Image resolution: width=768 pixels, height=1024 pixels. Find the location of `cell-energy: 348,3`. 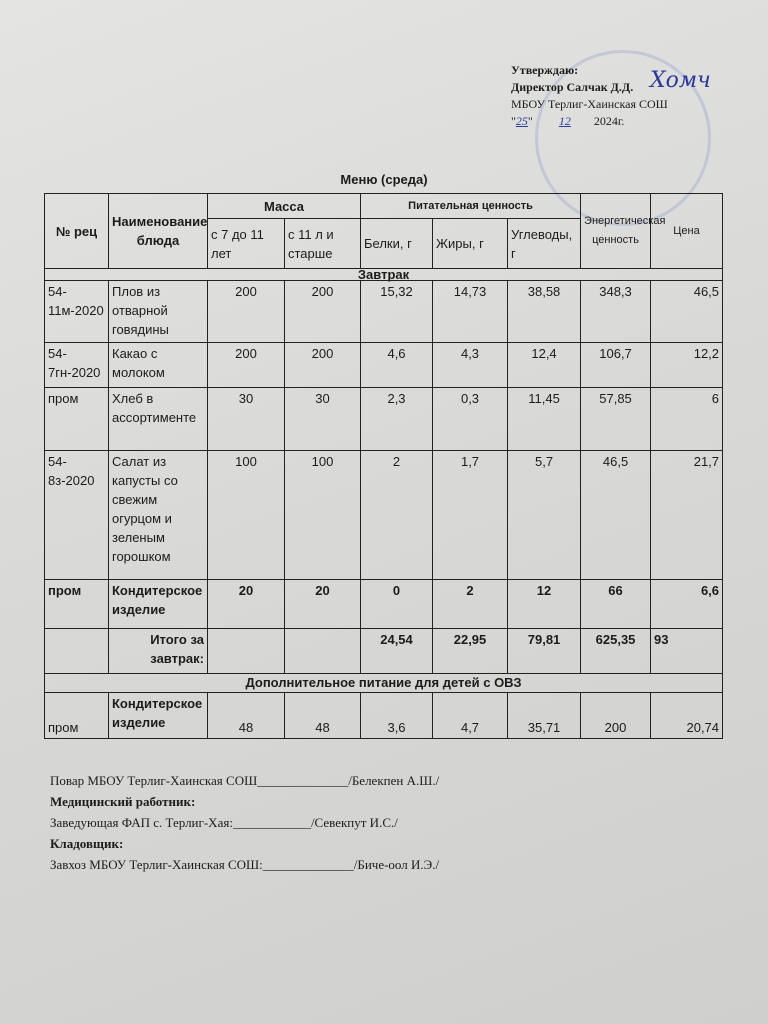

cell-energy: 348,3 is located at coordinates (616, 311).